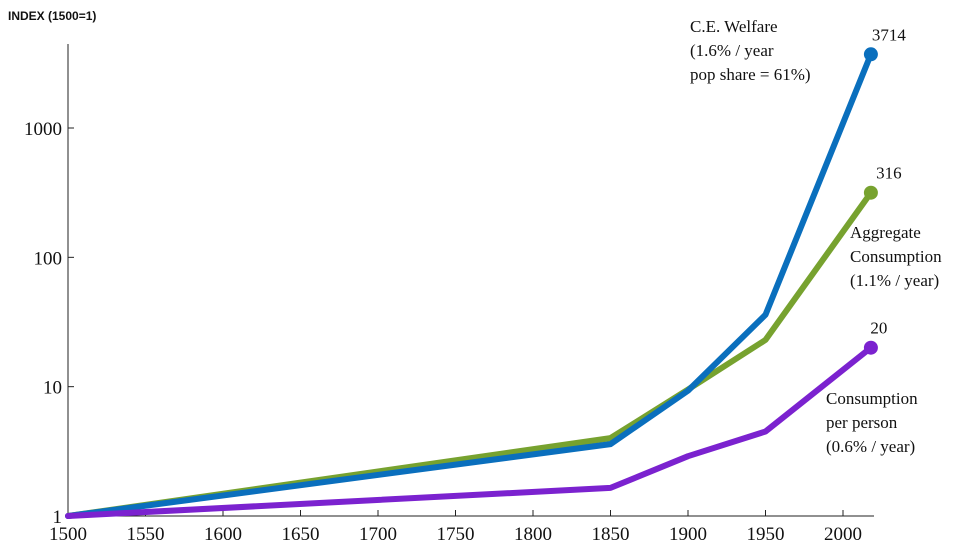 The height and width of the screenshot is (552, 977). I want to click on x-tick-label: 1650, so click(301, 534).